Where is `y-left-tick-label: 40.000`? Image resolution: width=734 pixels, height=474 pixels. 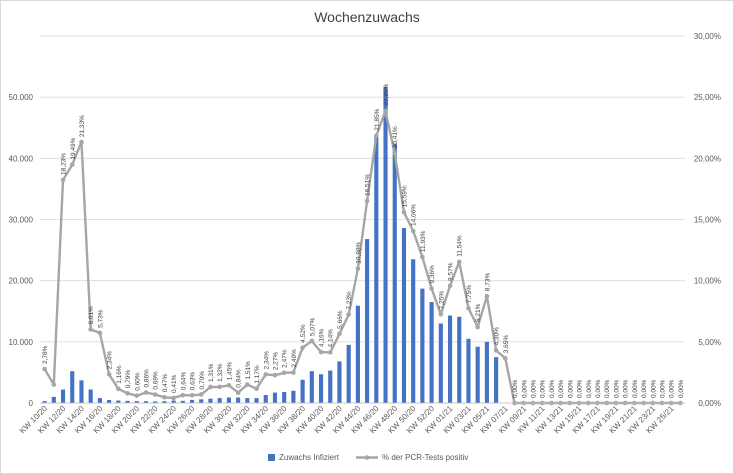
y-left-tick-label: 40.000 is located at coordinates (21, 158).